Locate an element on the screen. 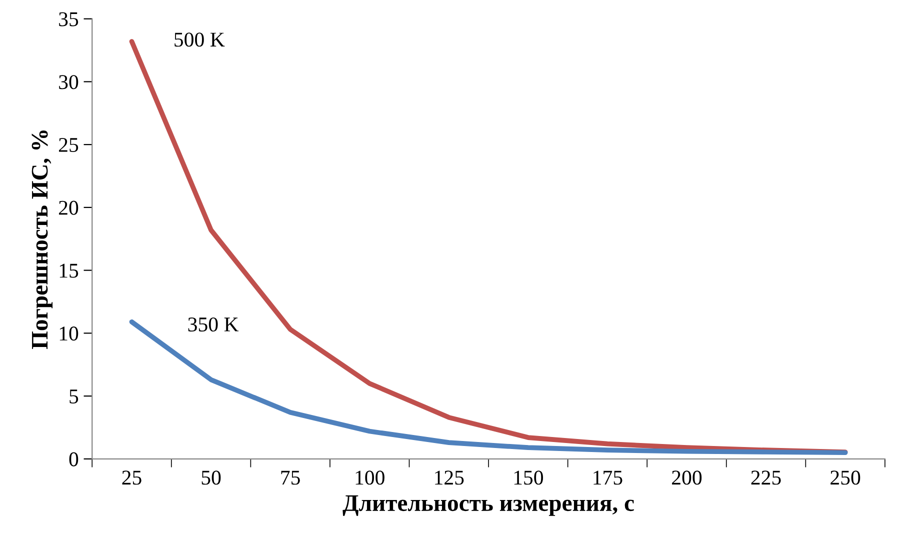 This screenshot has width=903, height=538. x-tick-label: 175 is located at coordinates (608, 477).